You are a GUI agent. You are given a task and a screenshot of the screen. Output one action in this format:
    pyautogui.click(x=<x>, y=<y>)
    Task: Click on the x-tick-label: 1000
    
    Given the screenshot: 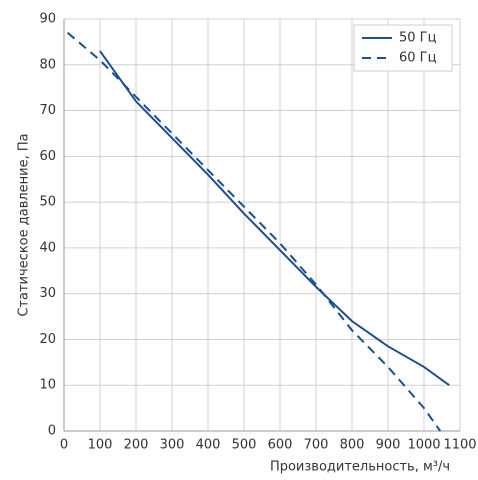 What is the action you would take?
    pyautogui.click(x=423, y=445)
    